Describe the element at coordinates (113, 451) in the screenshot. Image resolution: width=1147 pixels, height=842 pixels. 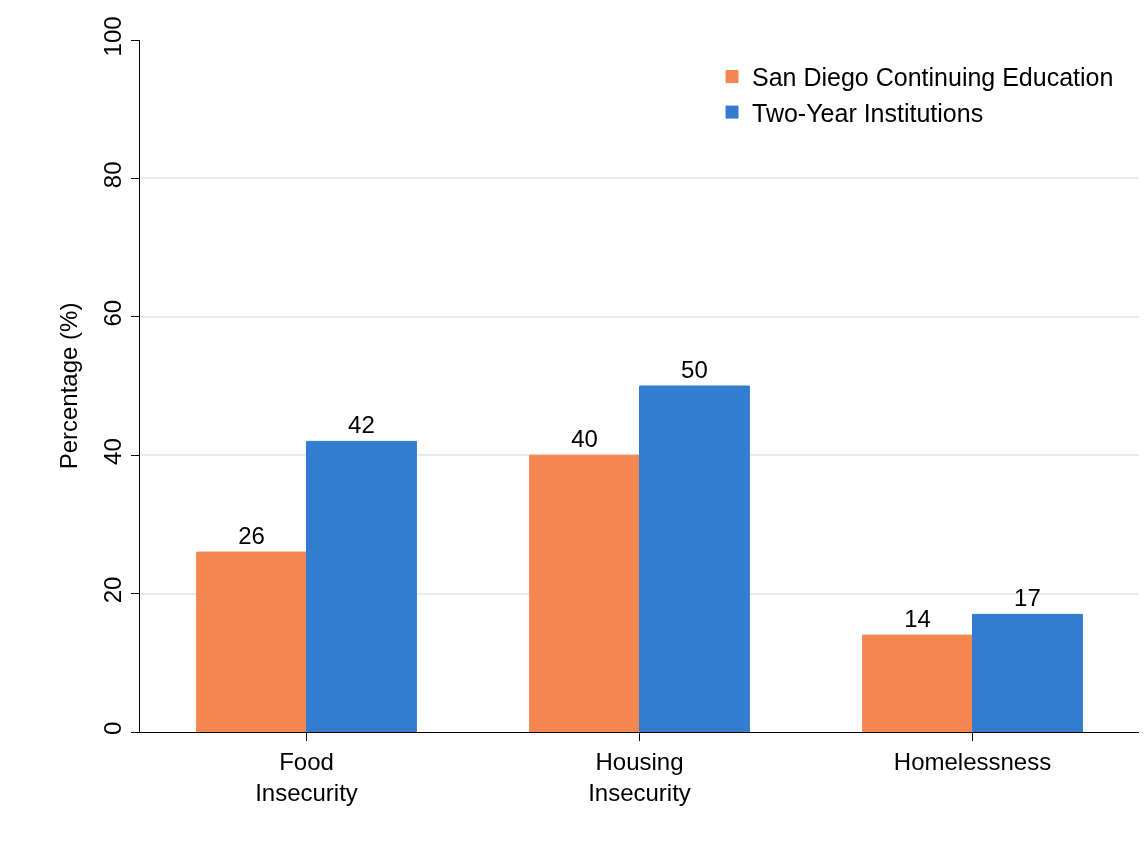
I see `y-tick-label: 40` at that location.